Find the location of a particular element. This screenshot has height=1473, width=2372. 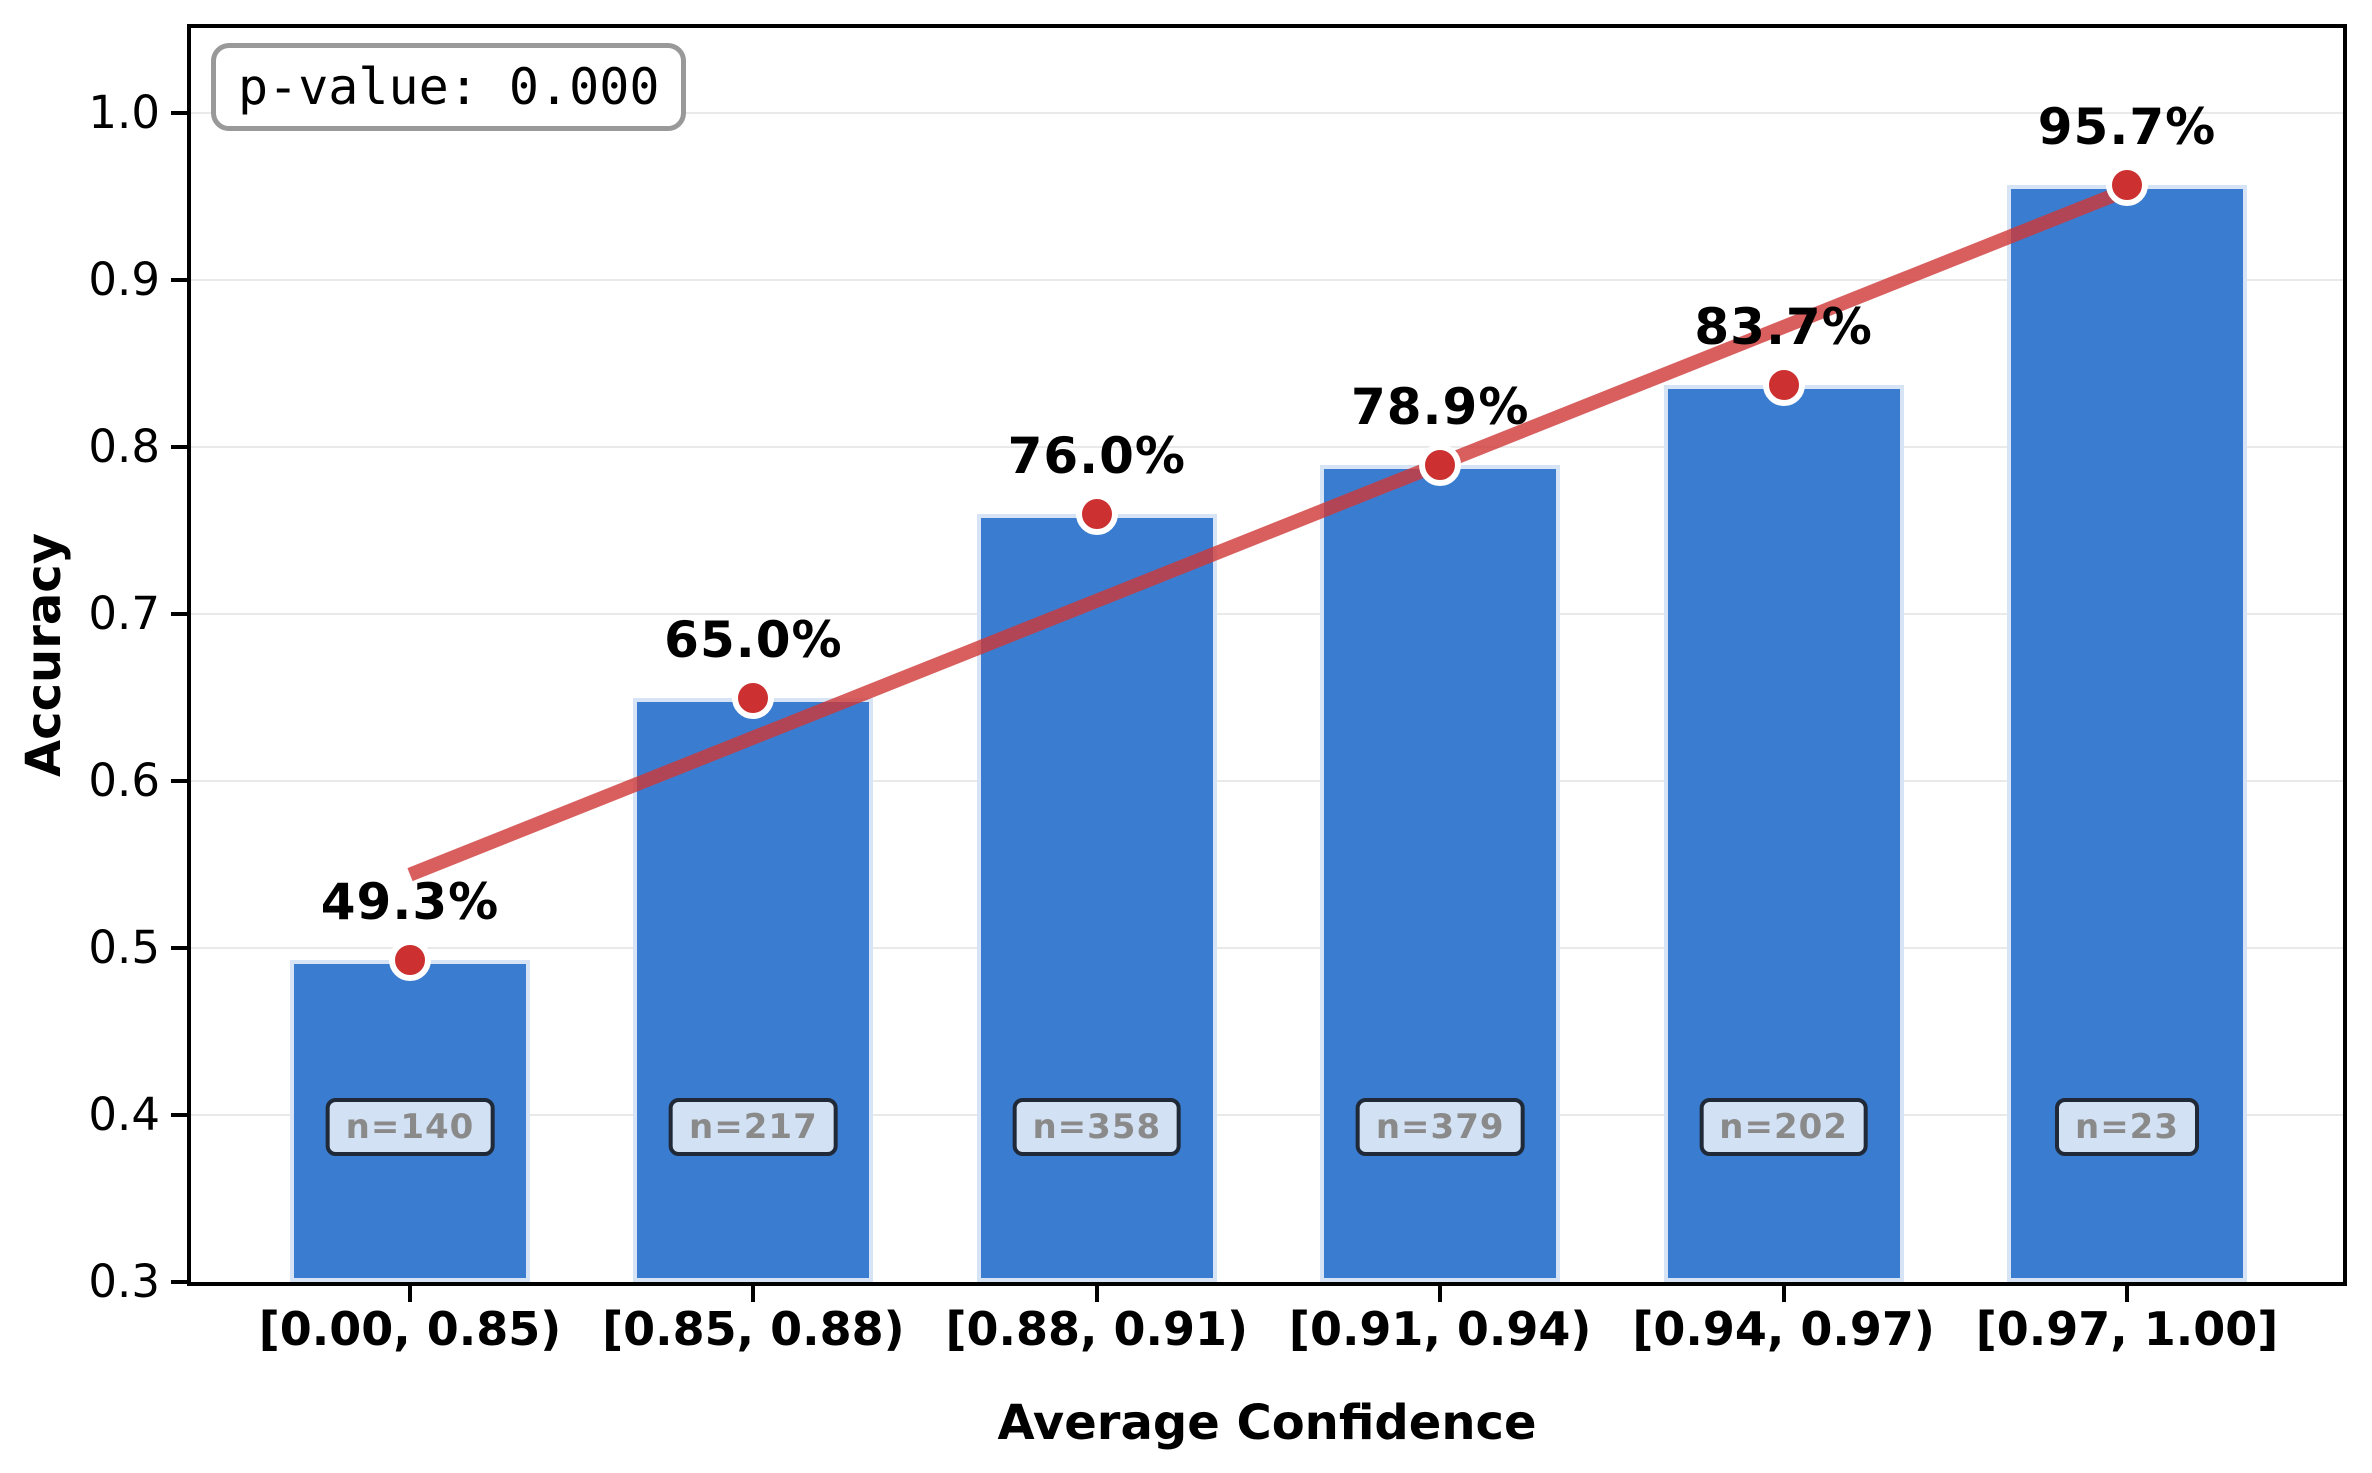

y-tick-label: 0.9 is located at coordinates (124, 280).